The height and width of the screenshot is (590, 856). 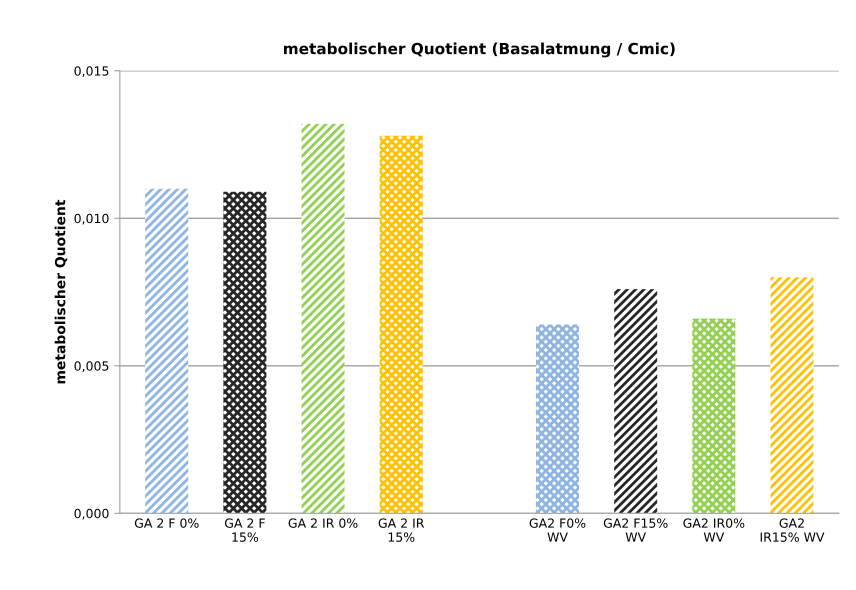 What do you see at coordinates (713, 530) in the screenshot?
I see `x-tick-label: GA2 IR0% WV` at bounding box center [713, 530].